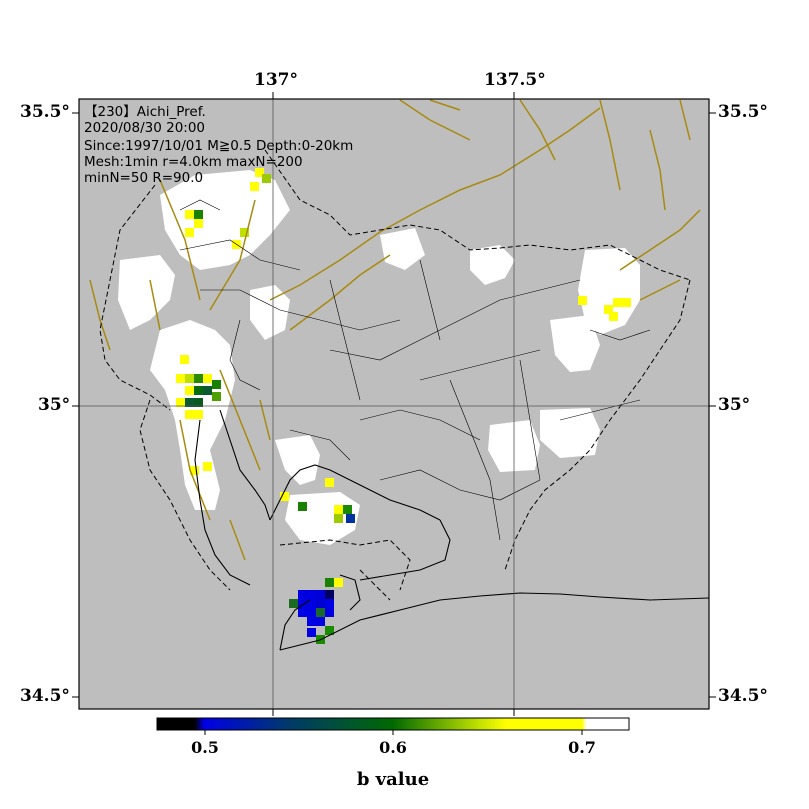  What do you see at coordinates (734, 405) in the screenshot?
I see `lat-label-right-35: 35°` at bounding box center [734, 405].